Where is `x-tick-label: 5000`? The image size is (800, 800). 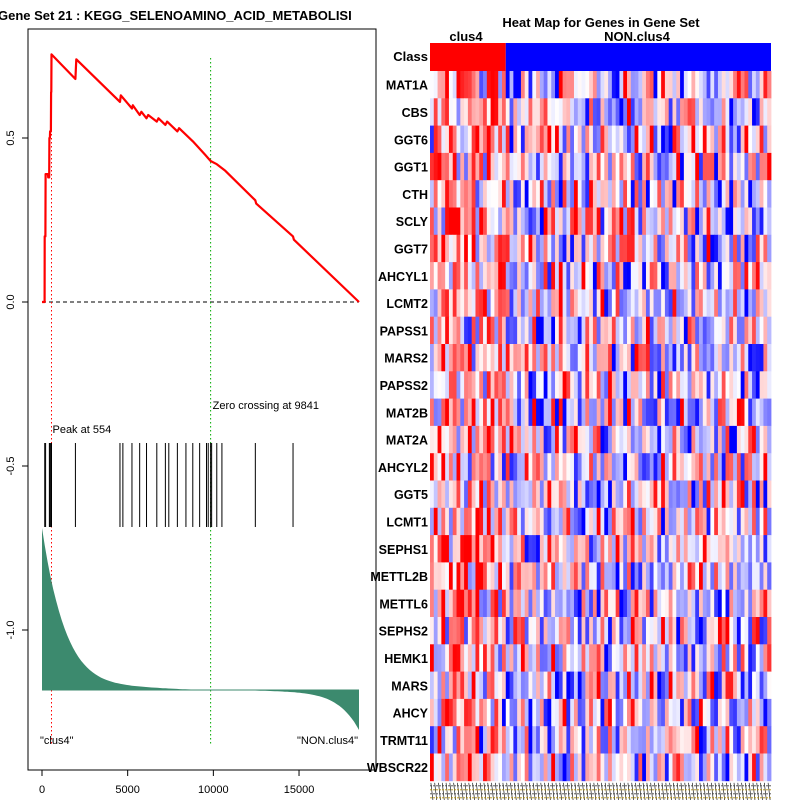 x-tick-label: 5000 is located at coordinates (127, 790).